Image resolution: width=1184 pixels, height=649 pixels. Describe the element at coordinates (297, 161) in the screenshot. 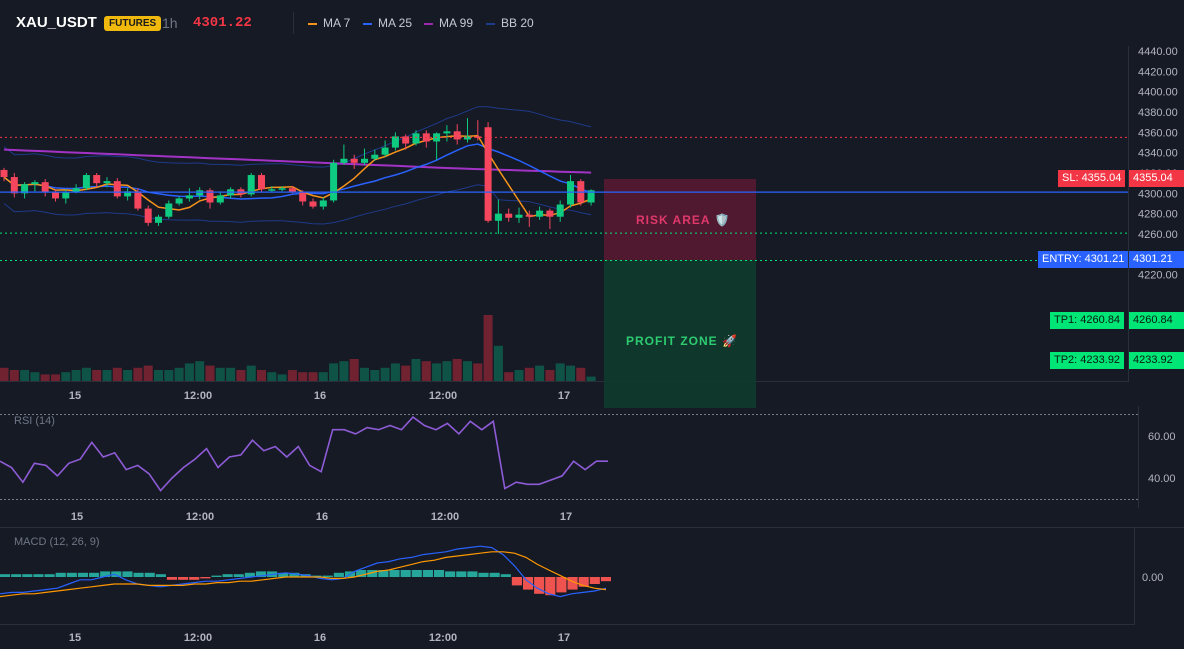

I see `ma99-line` at that location.